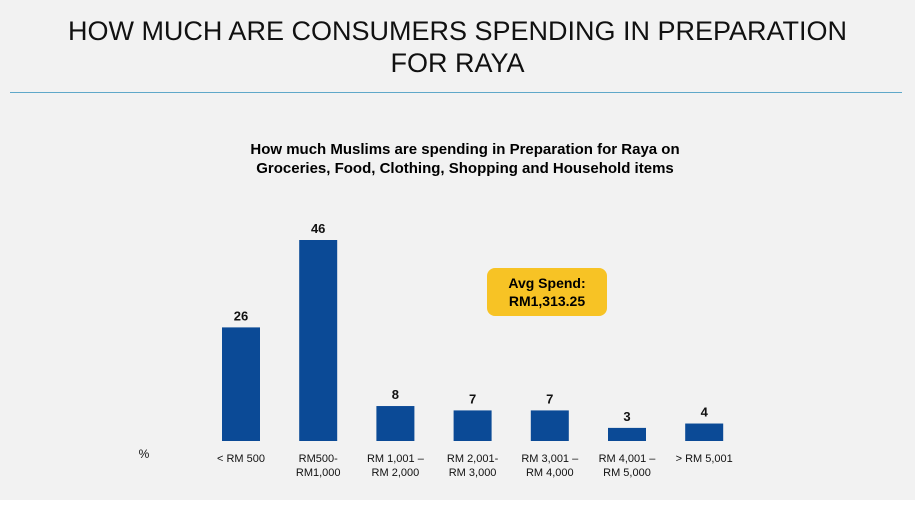 The height and width of the screenshot is (522, 915). I want to click on value-label-6: 4, so click(705, 412).